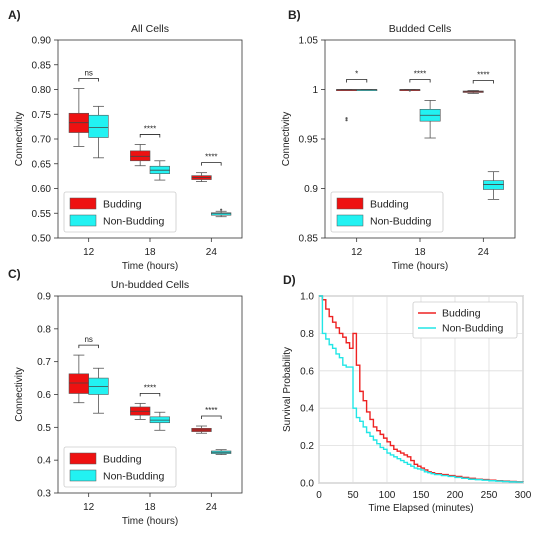  Describe the element at coordinates (289, 280) in the screenshot. I see `panel-letter: D)` at that location.